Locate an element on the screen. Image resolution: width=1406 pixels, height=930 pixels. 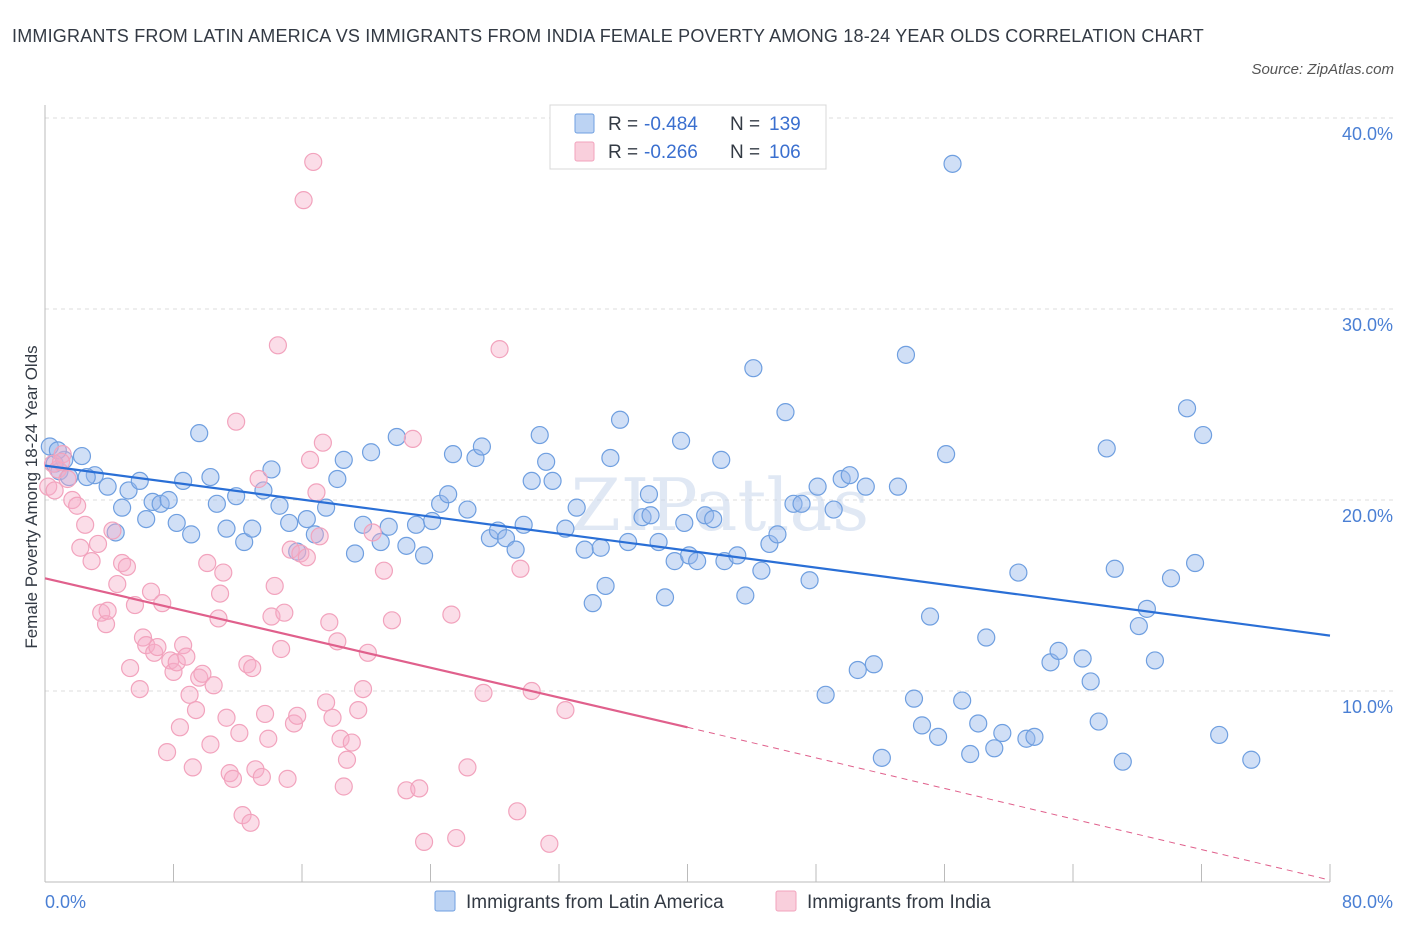
x-tick-label: 80.0% is located at coordinates (1367, 902).